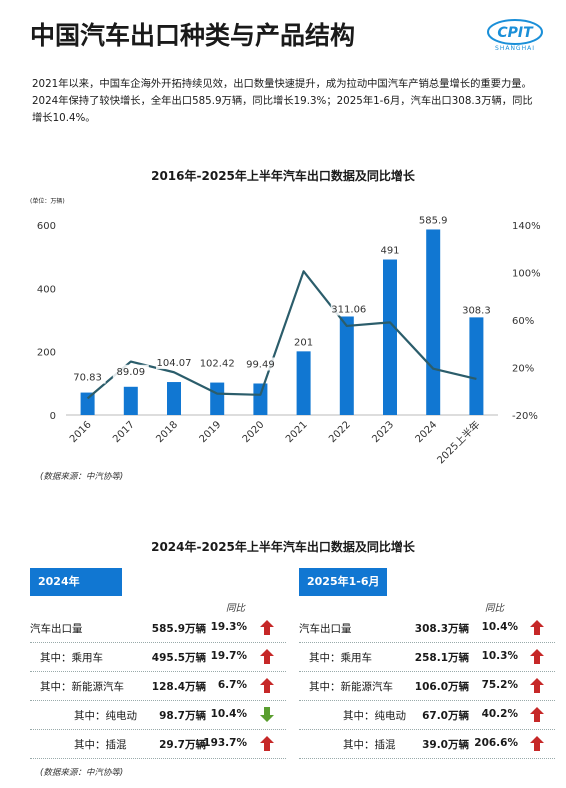 Image resolution: width=566 pixels, height=788 pixels. I want to click on bar-value-label: 308.3, so click(476, 310).